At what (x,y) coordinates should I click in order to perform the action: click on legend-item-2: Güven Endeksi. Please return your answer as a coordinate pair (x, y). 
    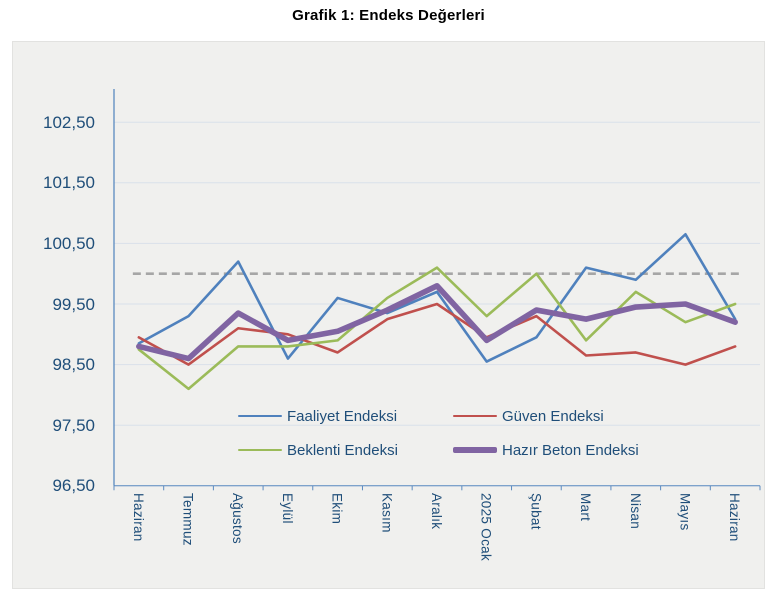
    Looking at the image, I should click on (528, 416).